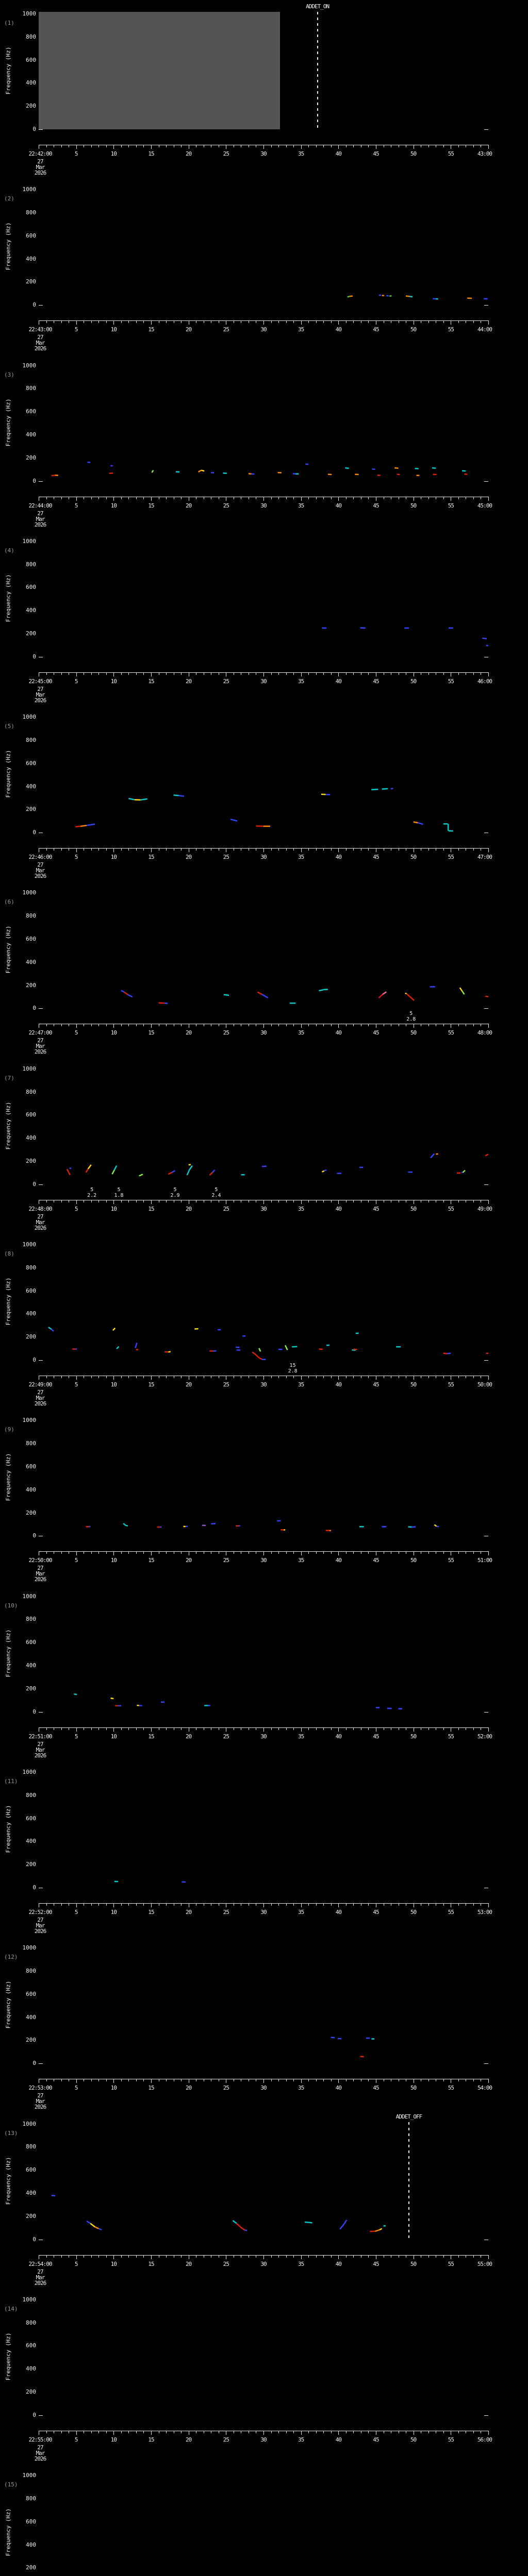  What do you see at coordinates (484, 681) in the screenshot?
I see `time-end-label: 46:00` at bounding box center [484, 681].